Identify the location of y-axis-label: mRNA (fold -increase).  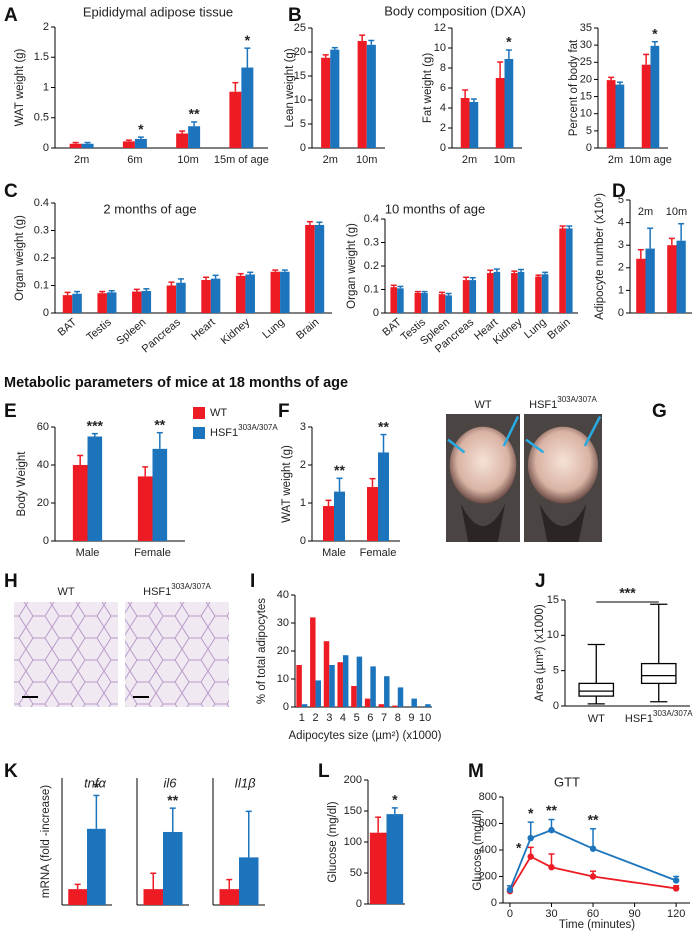
(46, 841).